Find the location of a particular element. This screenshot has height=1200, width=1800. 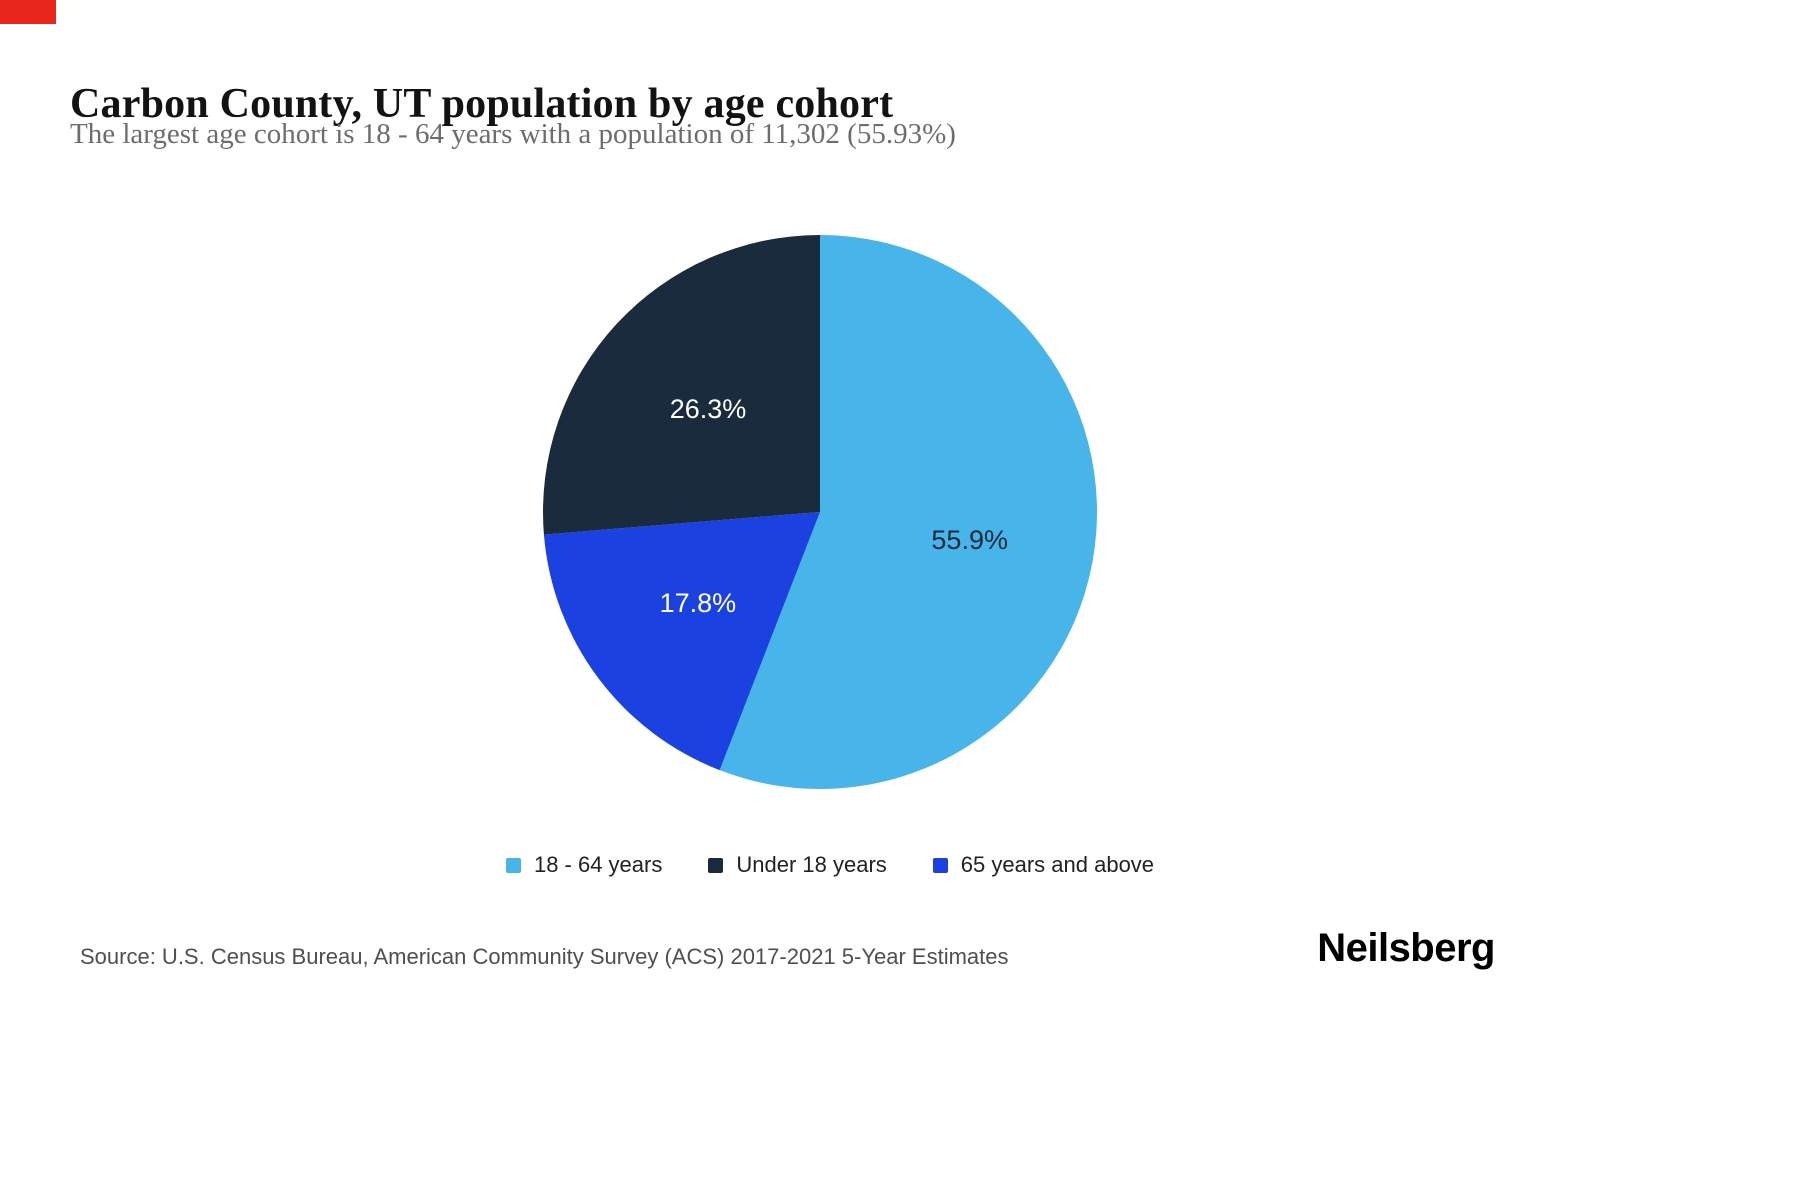

legend-label-18-64-years: 18 - 64 years is located at coordinates (598, 864).